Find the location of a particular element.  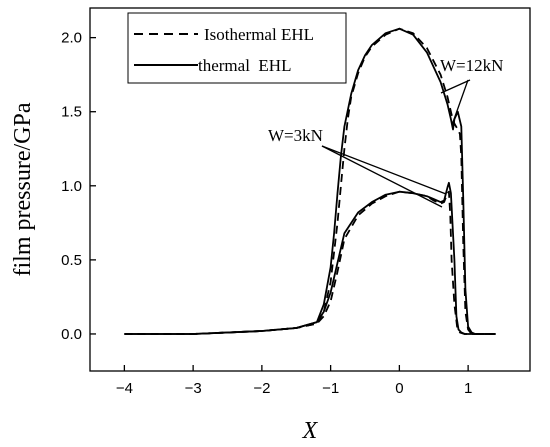

y-tick-label: 2.0 is located at coordinates (71, 38).